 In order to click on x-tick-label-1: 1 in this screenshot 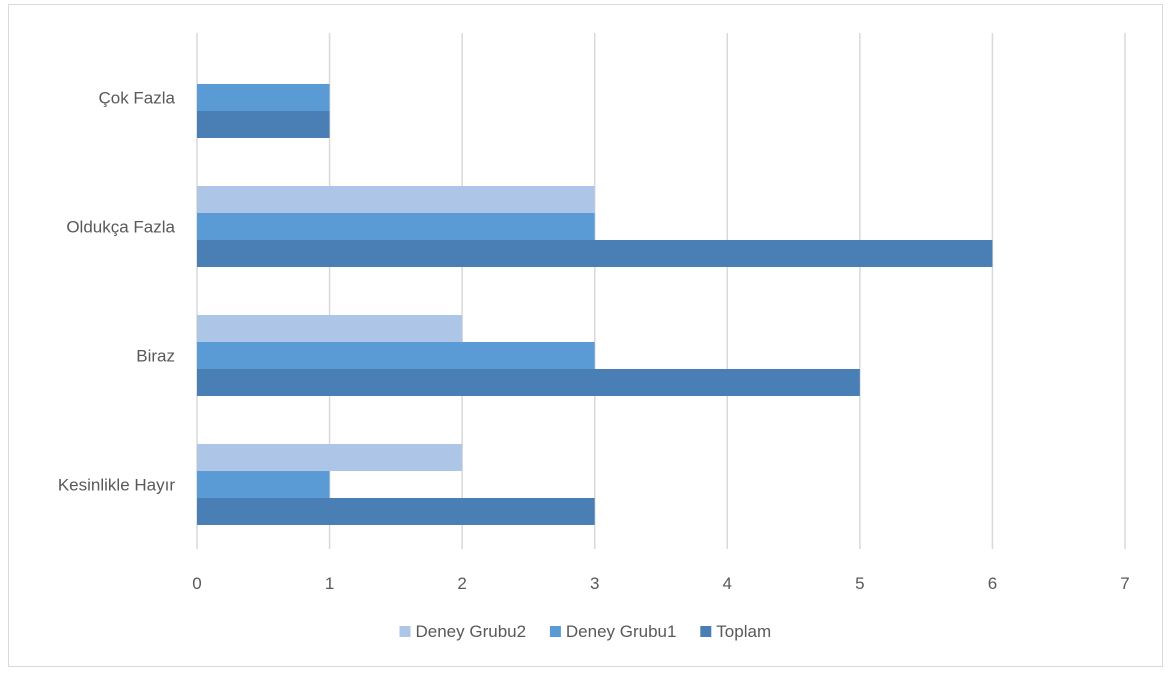, I will do `click(329, 583)`.